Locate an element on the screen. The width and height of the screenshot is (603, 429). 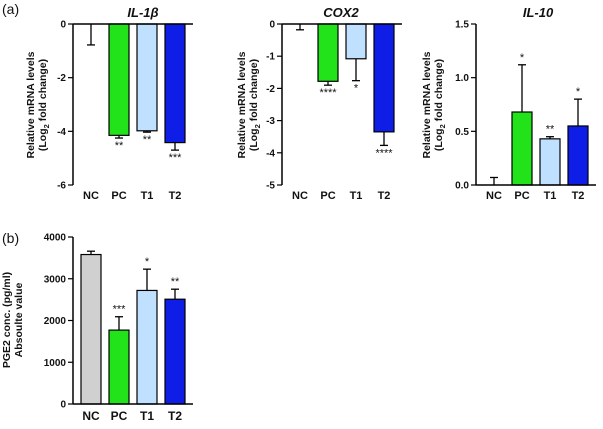
y-tick-label: 0.5 is located at coordinates (462, 132).